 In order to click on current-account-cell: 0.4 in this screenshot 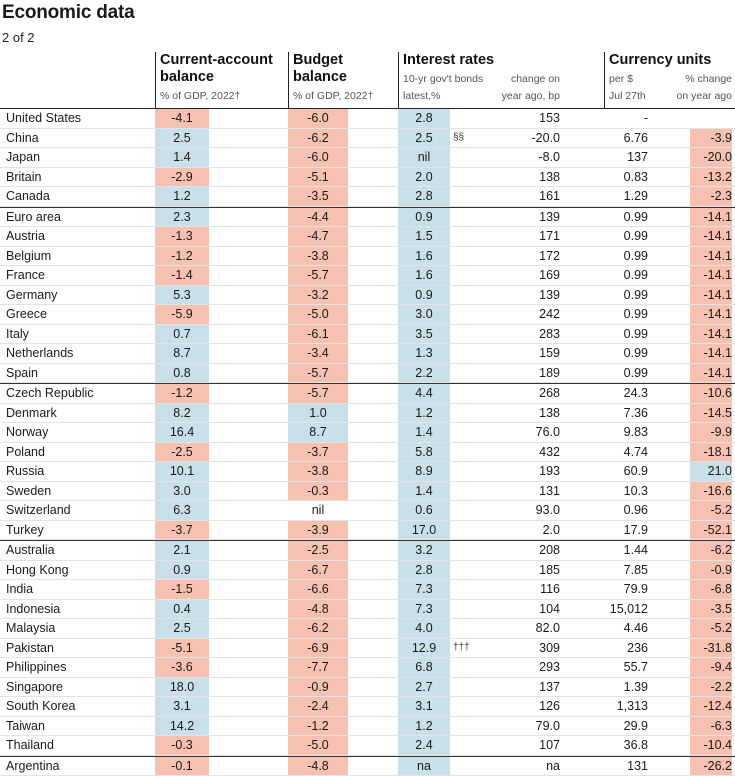, I will do `click(182, 609)`.